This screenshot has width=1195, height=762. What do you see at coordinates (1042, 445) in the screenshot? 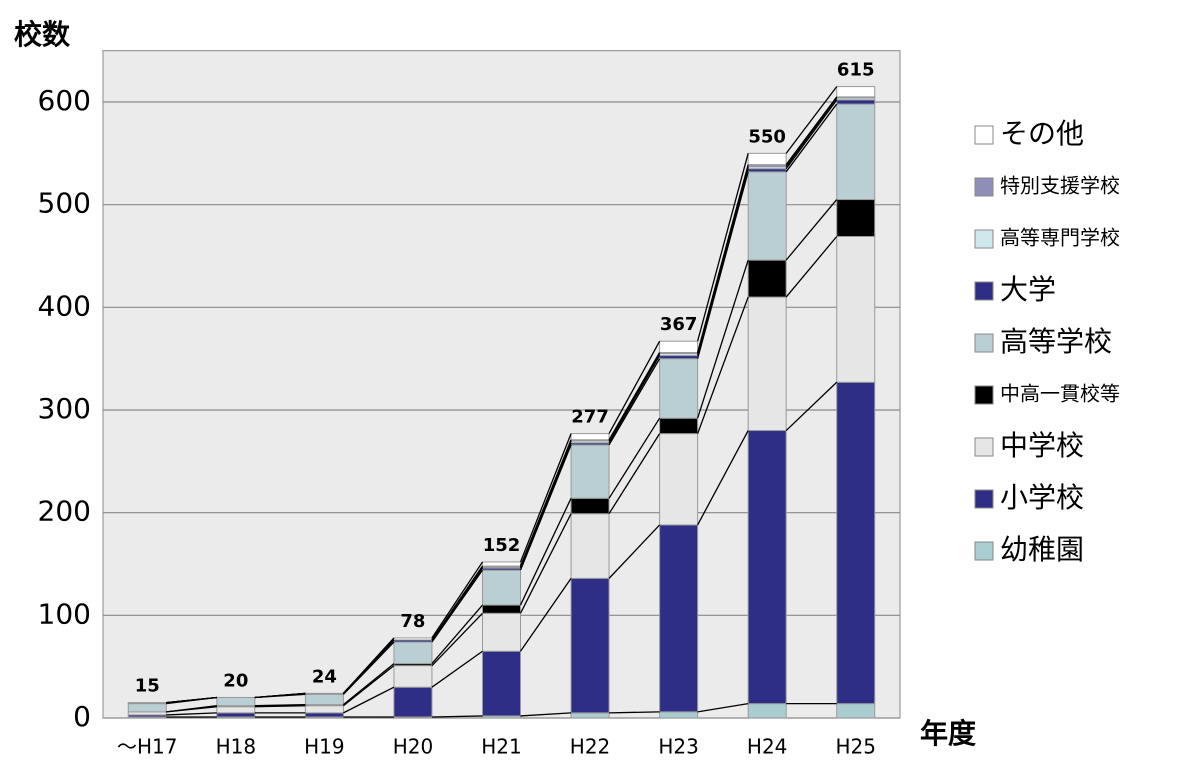
I see `legend-label: 中学校` at bounding box center [1042, 445].